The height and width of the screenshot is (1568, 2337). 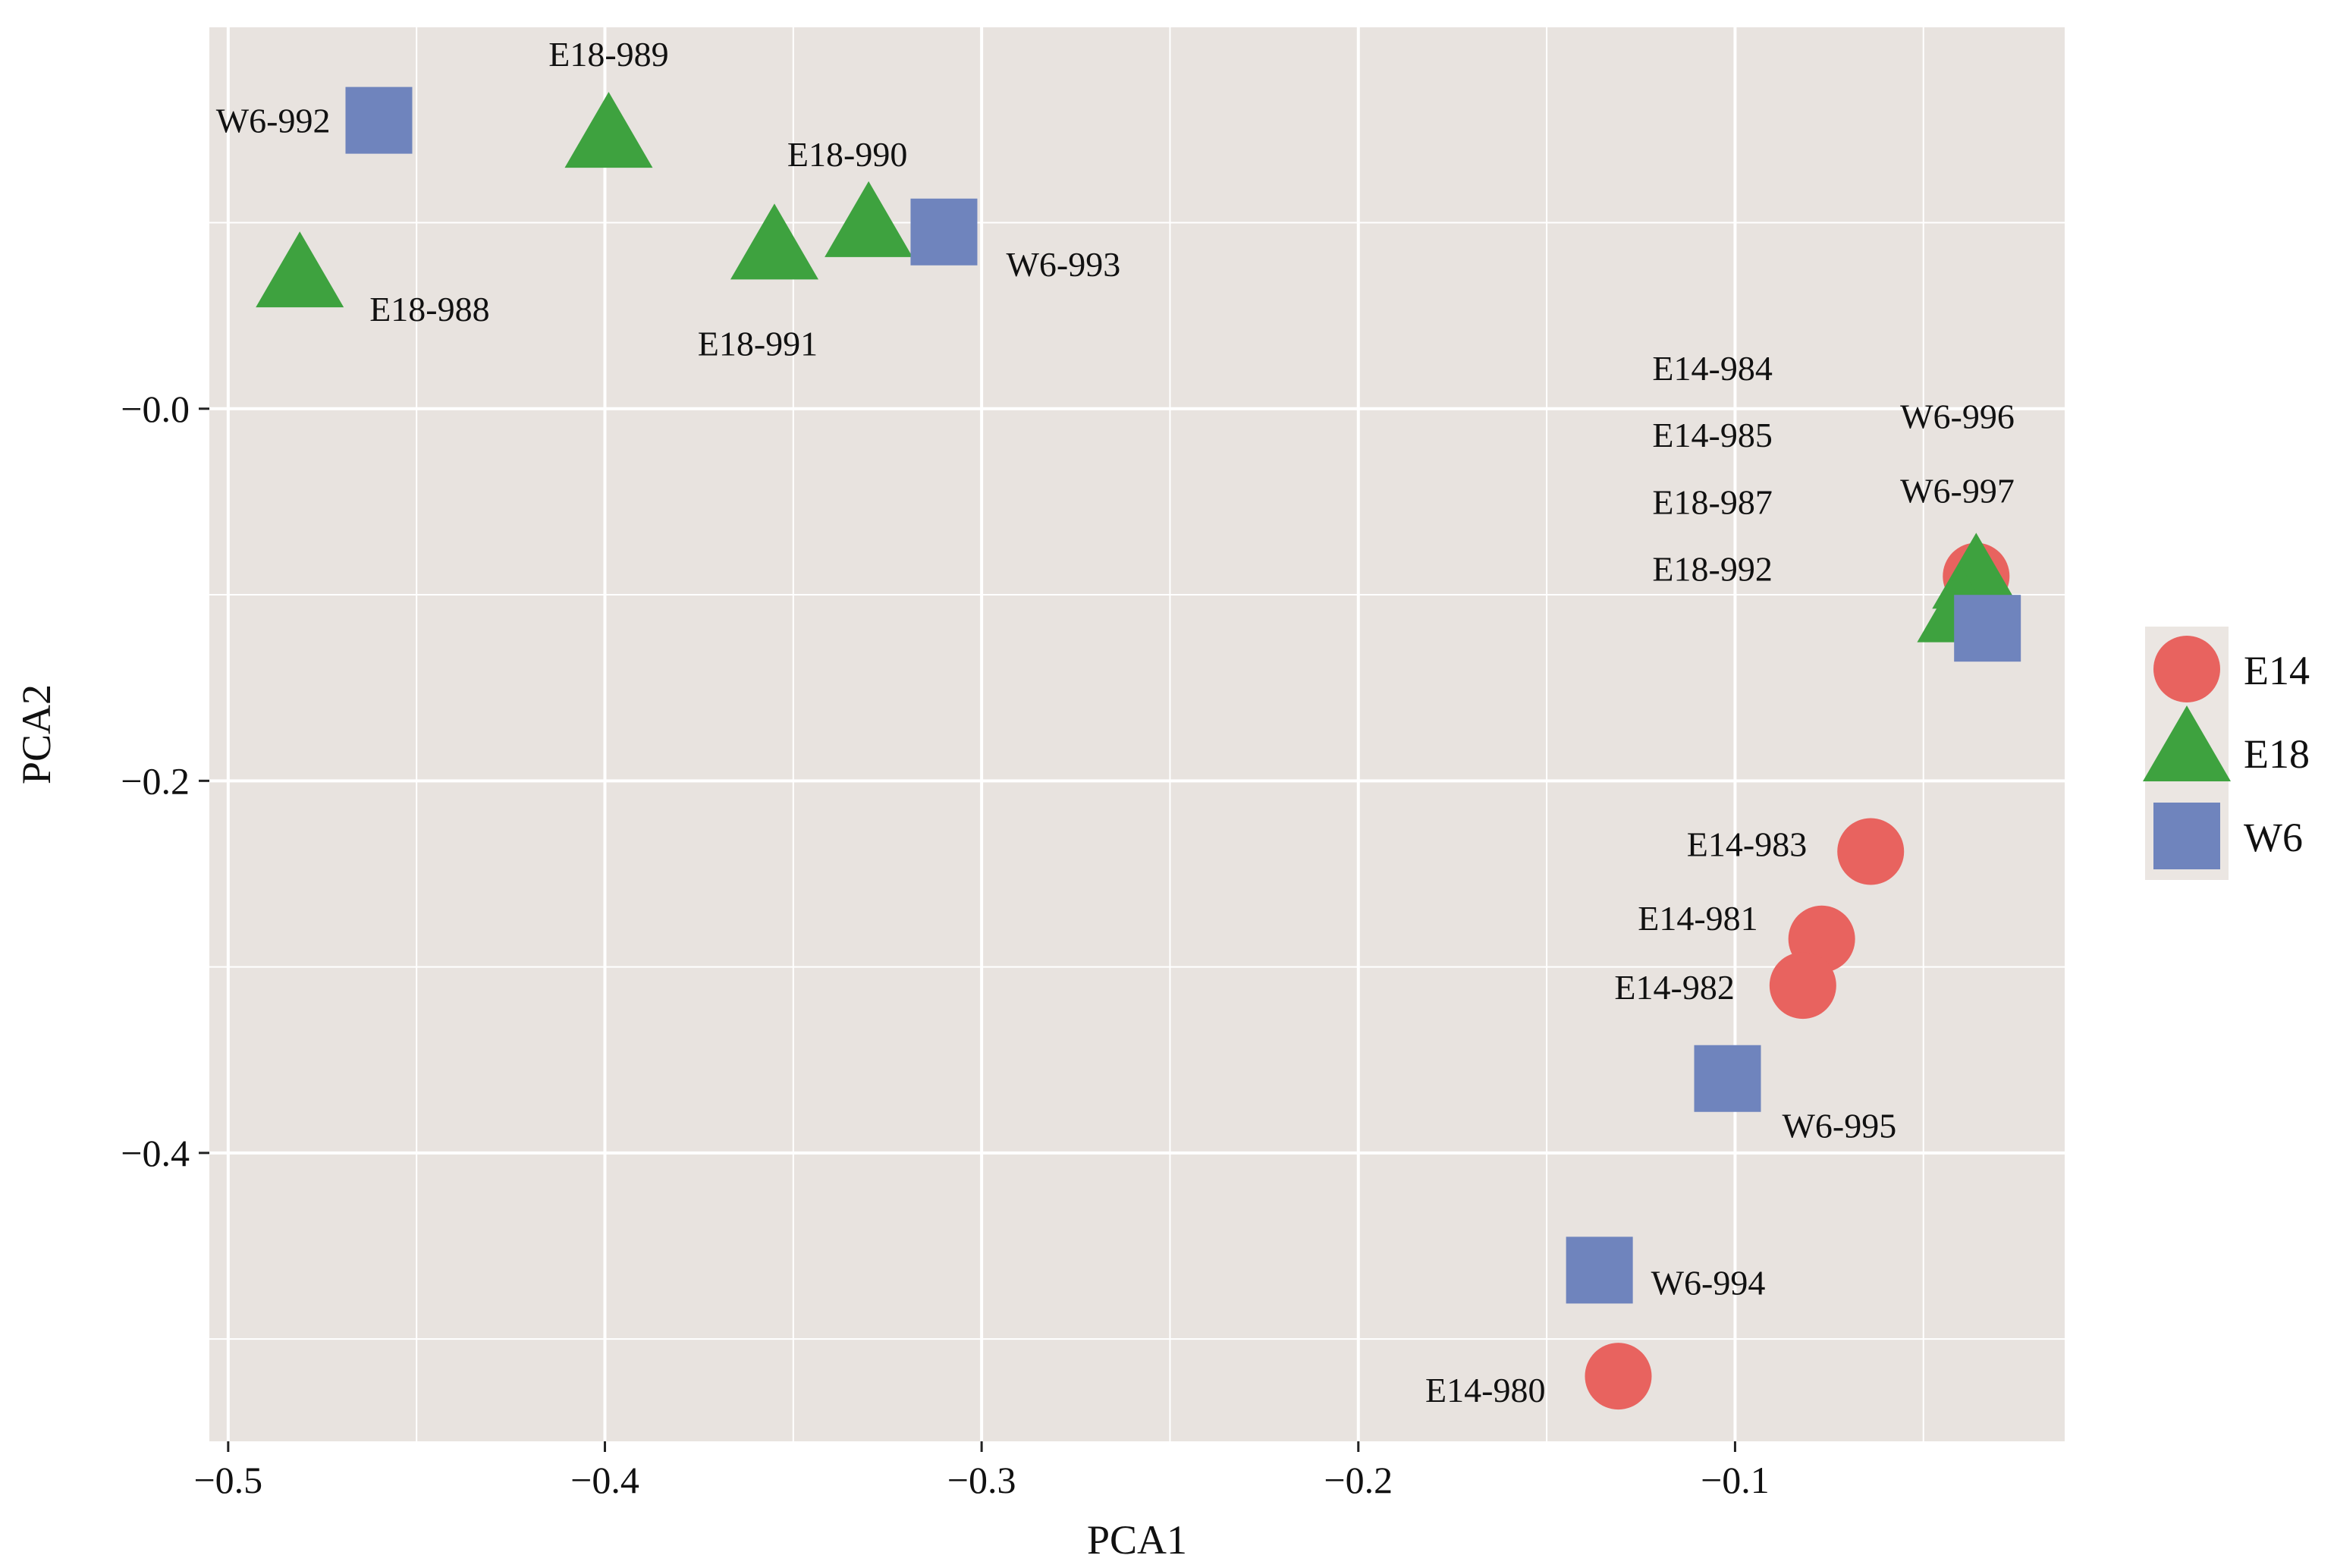 What do you see at coordinates (2277, 754) in the screenshot?
I see `legend-label: E18` at bounding box center [2277, 754].